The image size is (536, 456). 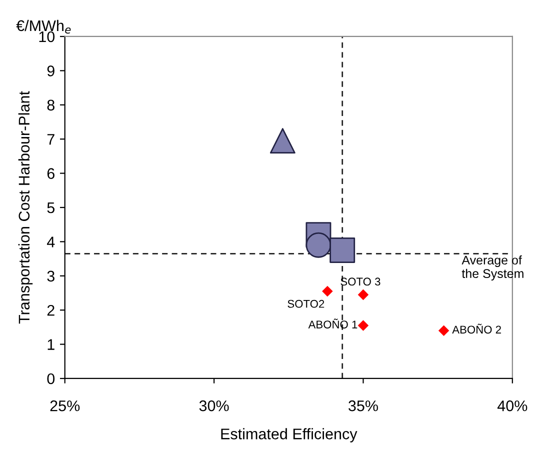 What do you see at coordinates (50, 310) in the screenshot?
I see `y-tick-label: 2` at bounding box center [50, 310].